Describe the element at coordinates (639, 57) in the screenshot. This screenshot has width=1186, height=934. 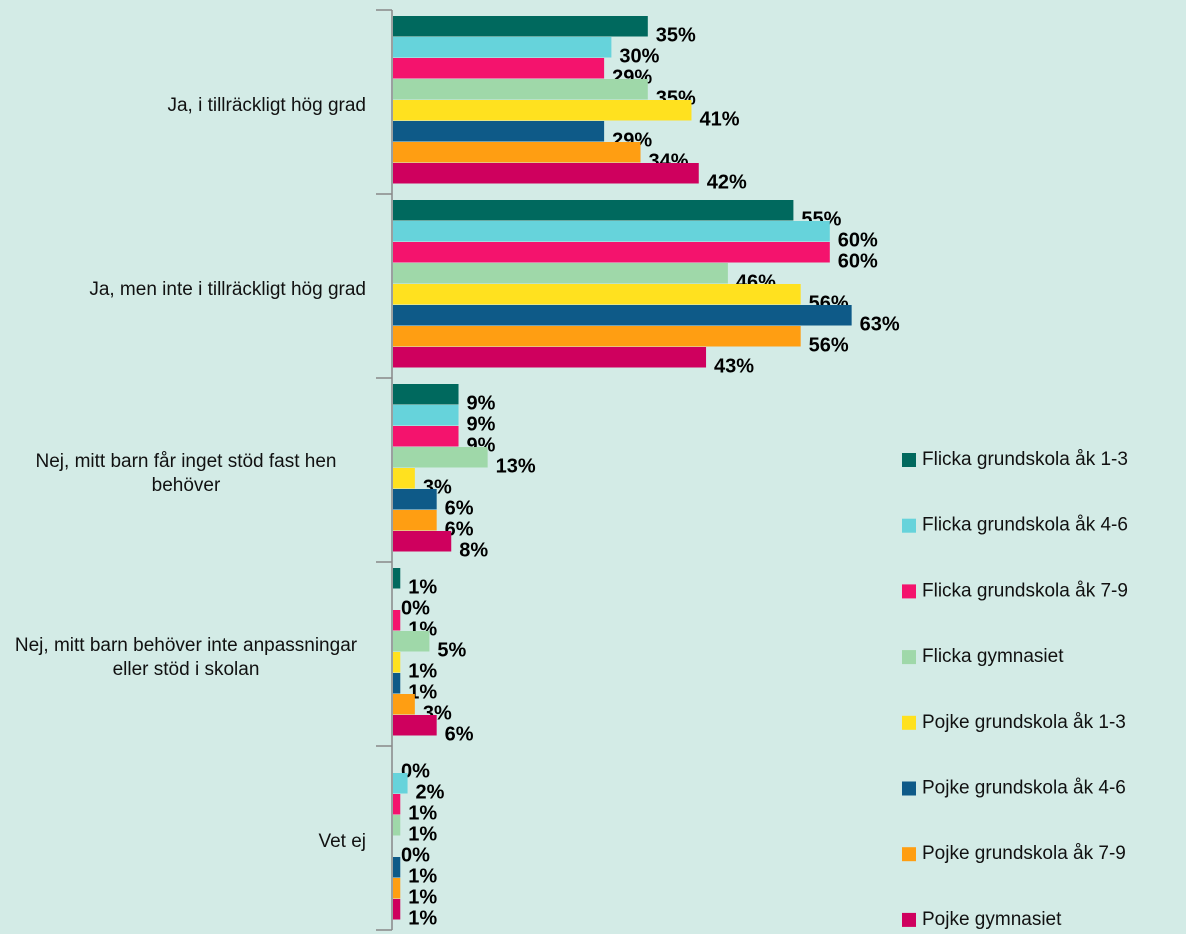
I see `data-label: 30%` at that location.